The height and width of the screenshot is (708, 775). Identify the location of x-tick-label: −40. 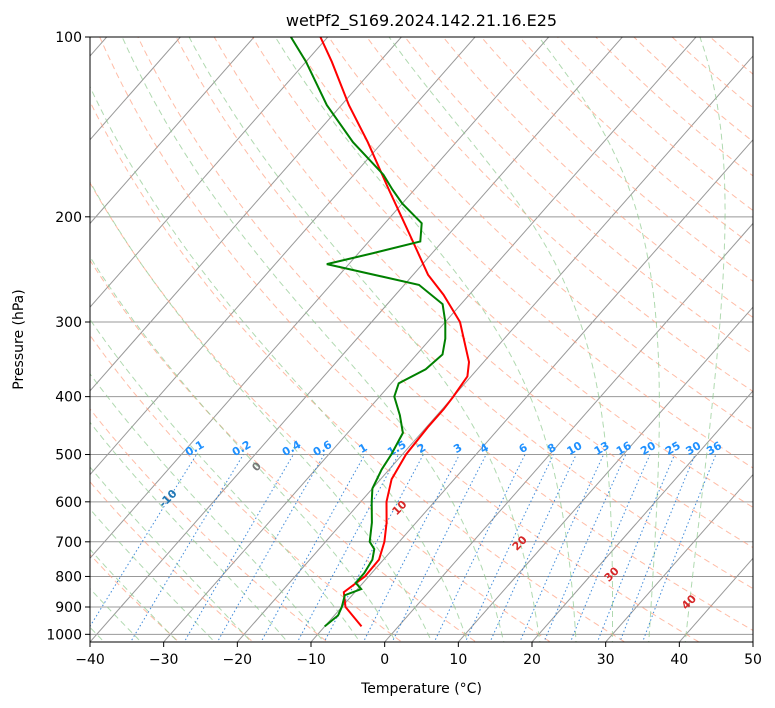
(90, 660).